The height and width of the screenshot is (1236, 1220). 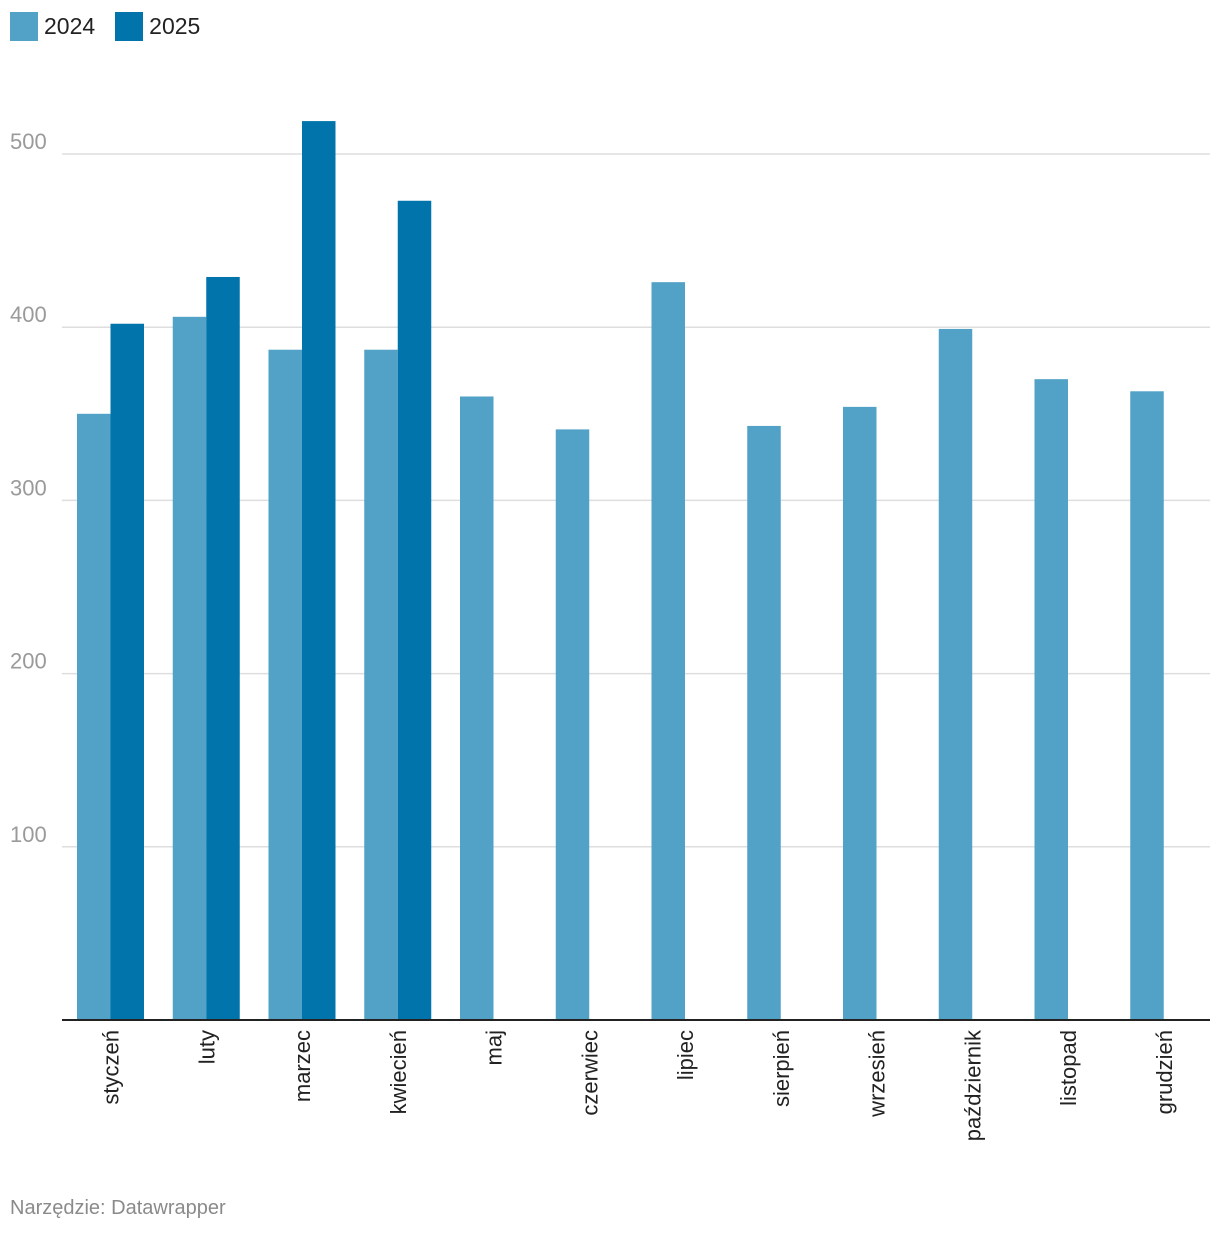 I want to click on x-tick-label: czerwiec, so click(x=589, y=1073).